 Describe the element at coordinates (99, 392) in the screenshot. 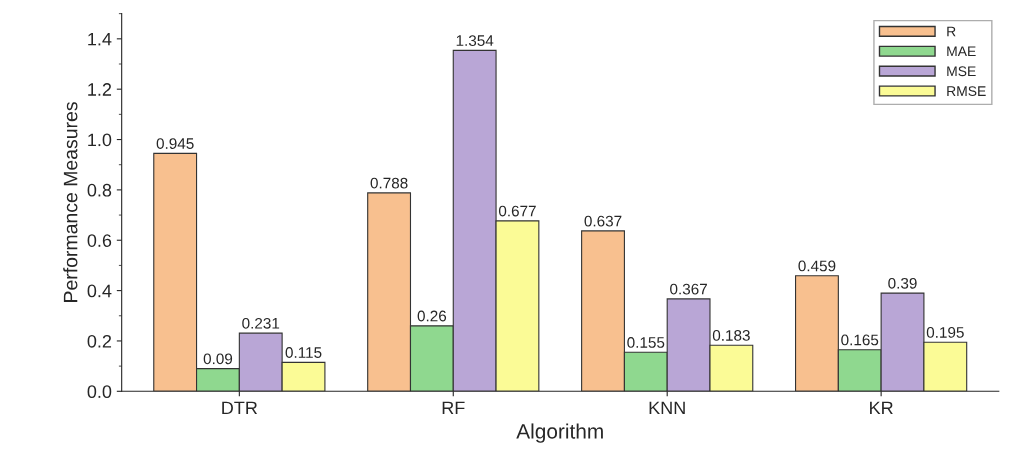

I see `y-tick-label: 0.0` at that location.